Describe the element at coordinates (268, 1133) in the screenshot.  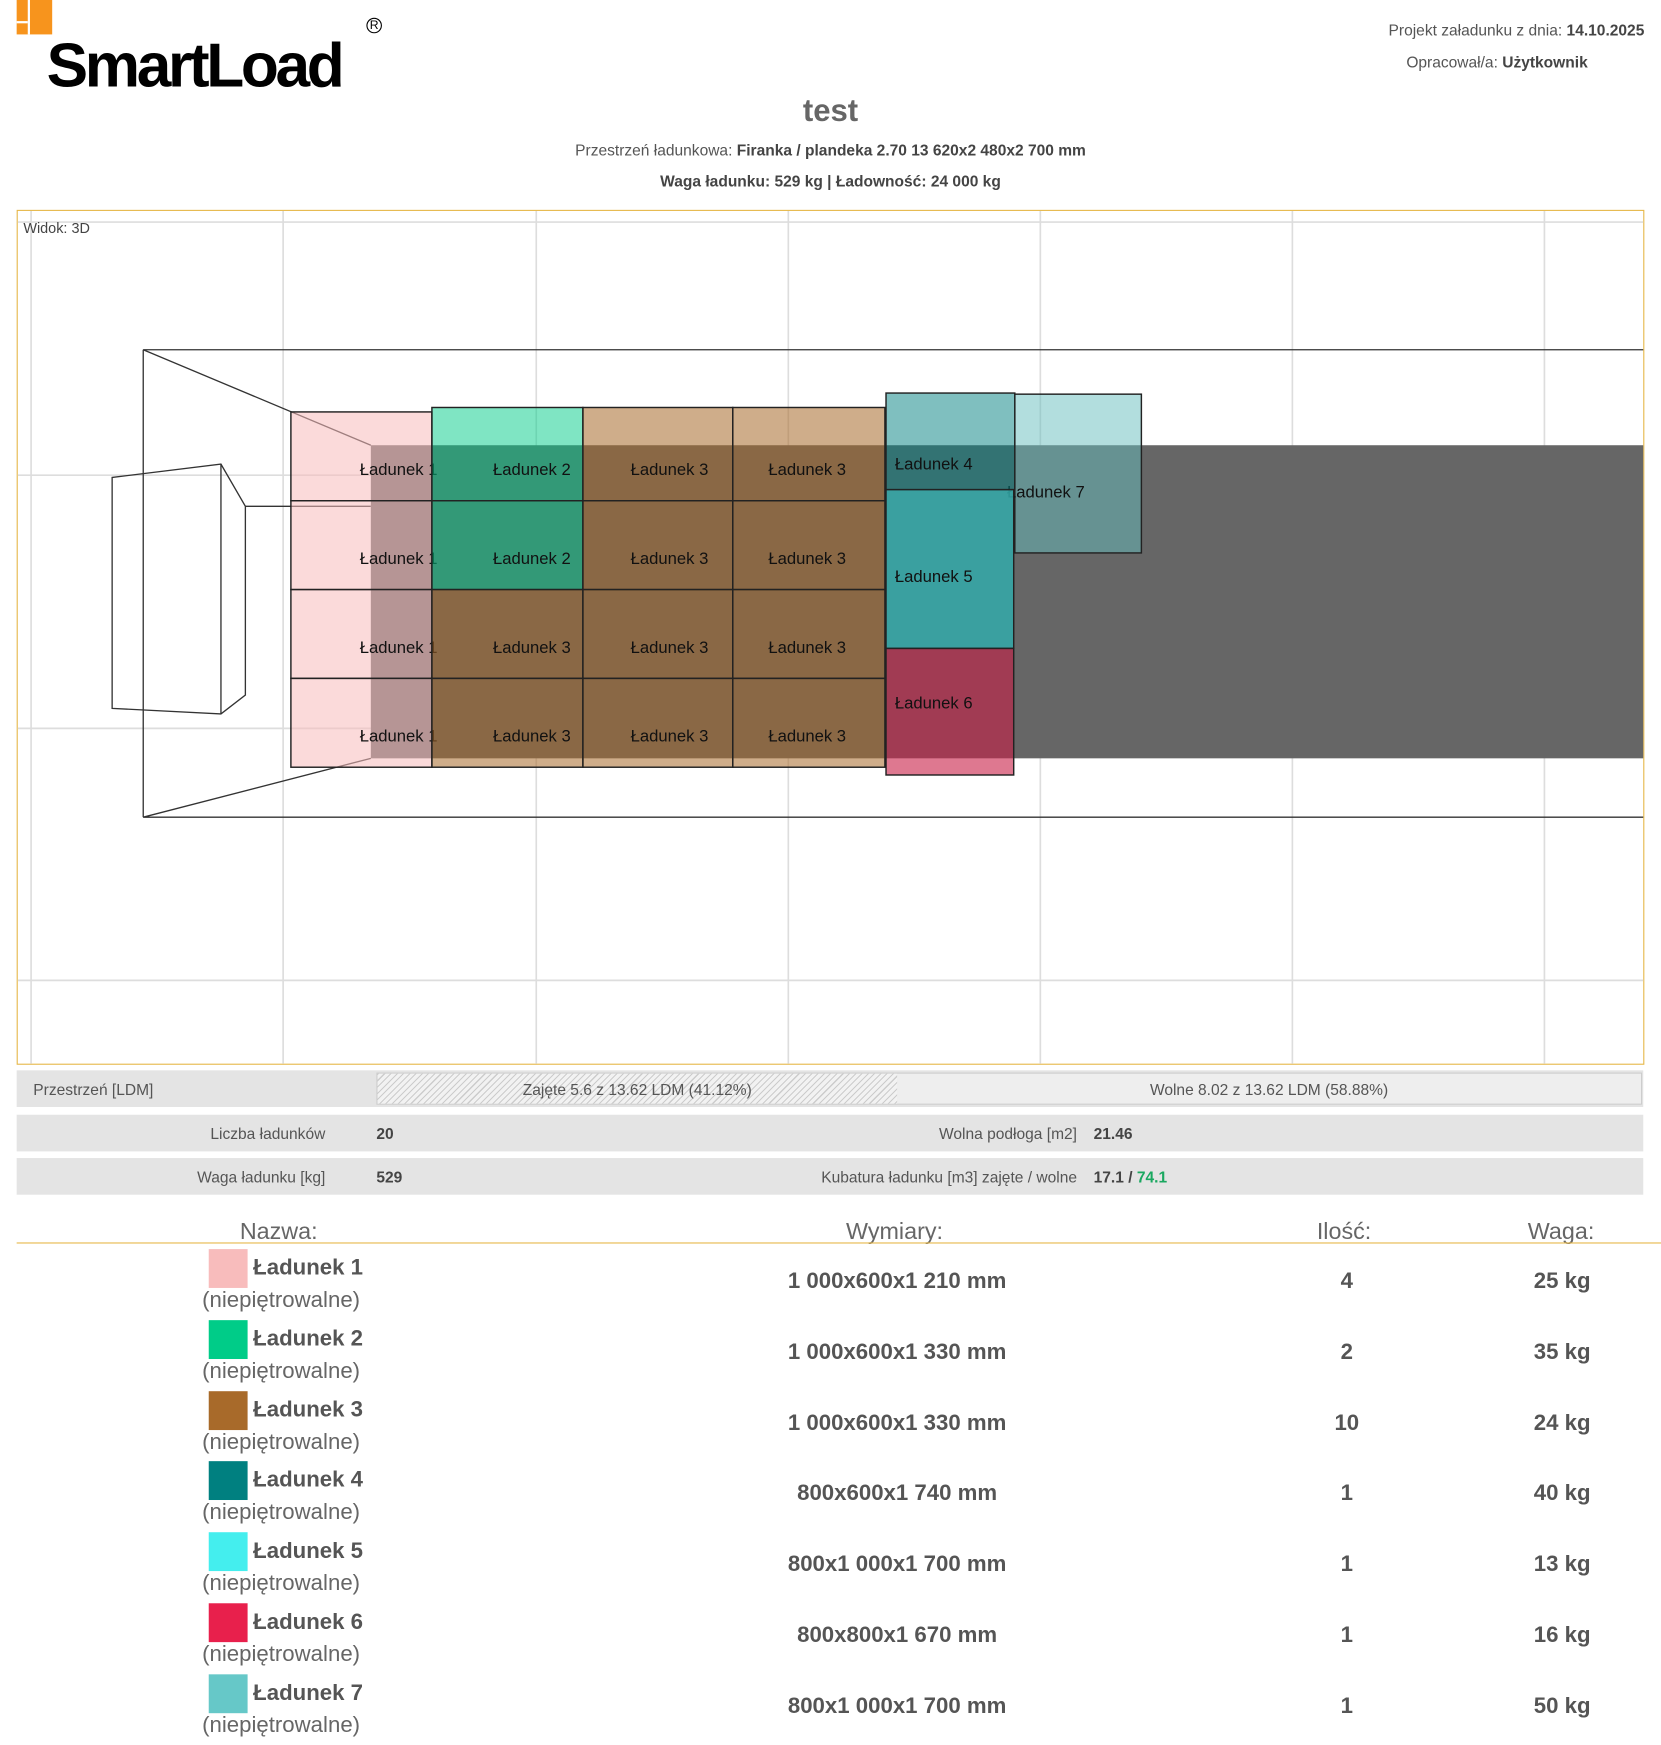
I see `count-label: Liczba ładunków` at that location.